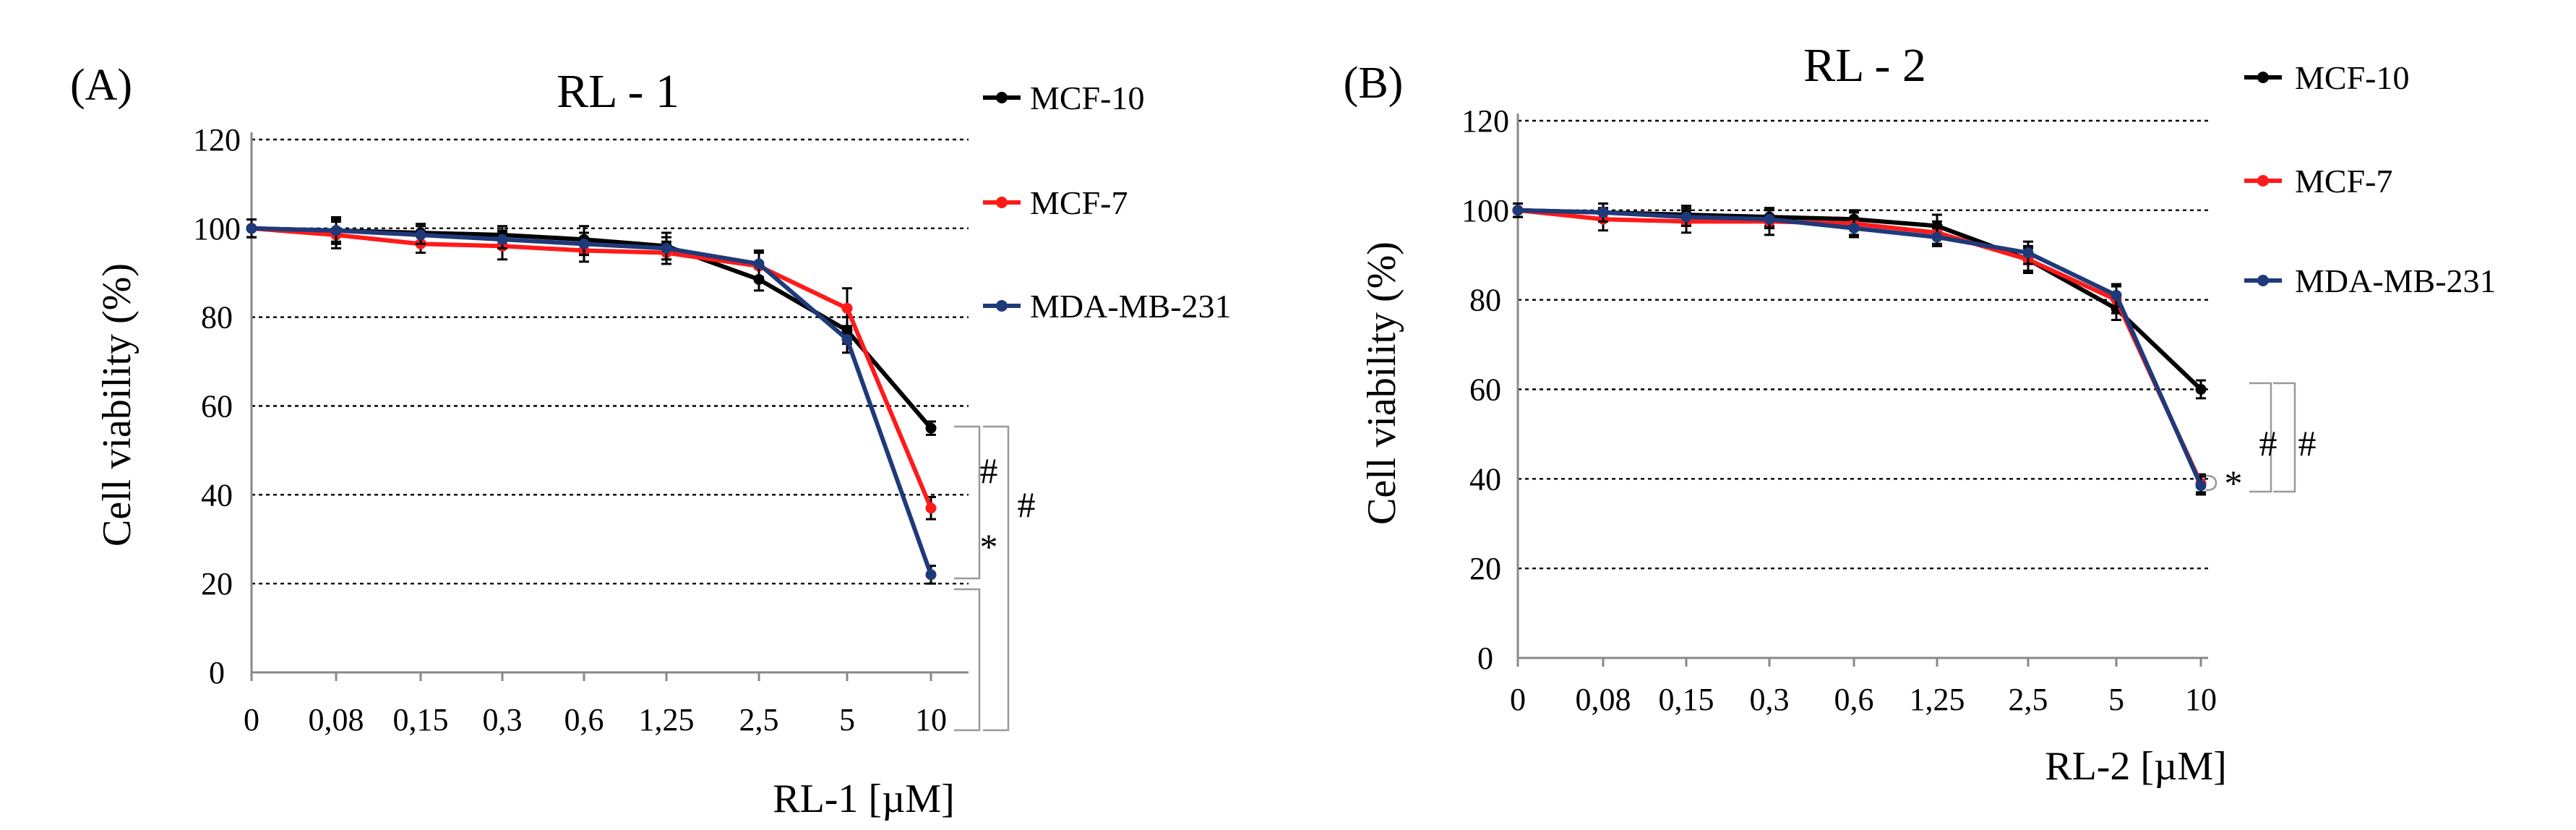 Image resolution: width=2576 pixels, height=830 pixels. What do you see at coordinates (1374, 84) in the screenshot?
I see `panel-label: (B)` at bounding box center [1374, 84].